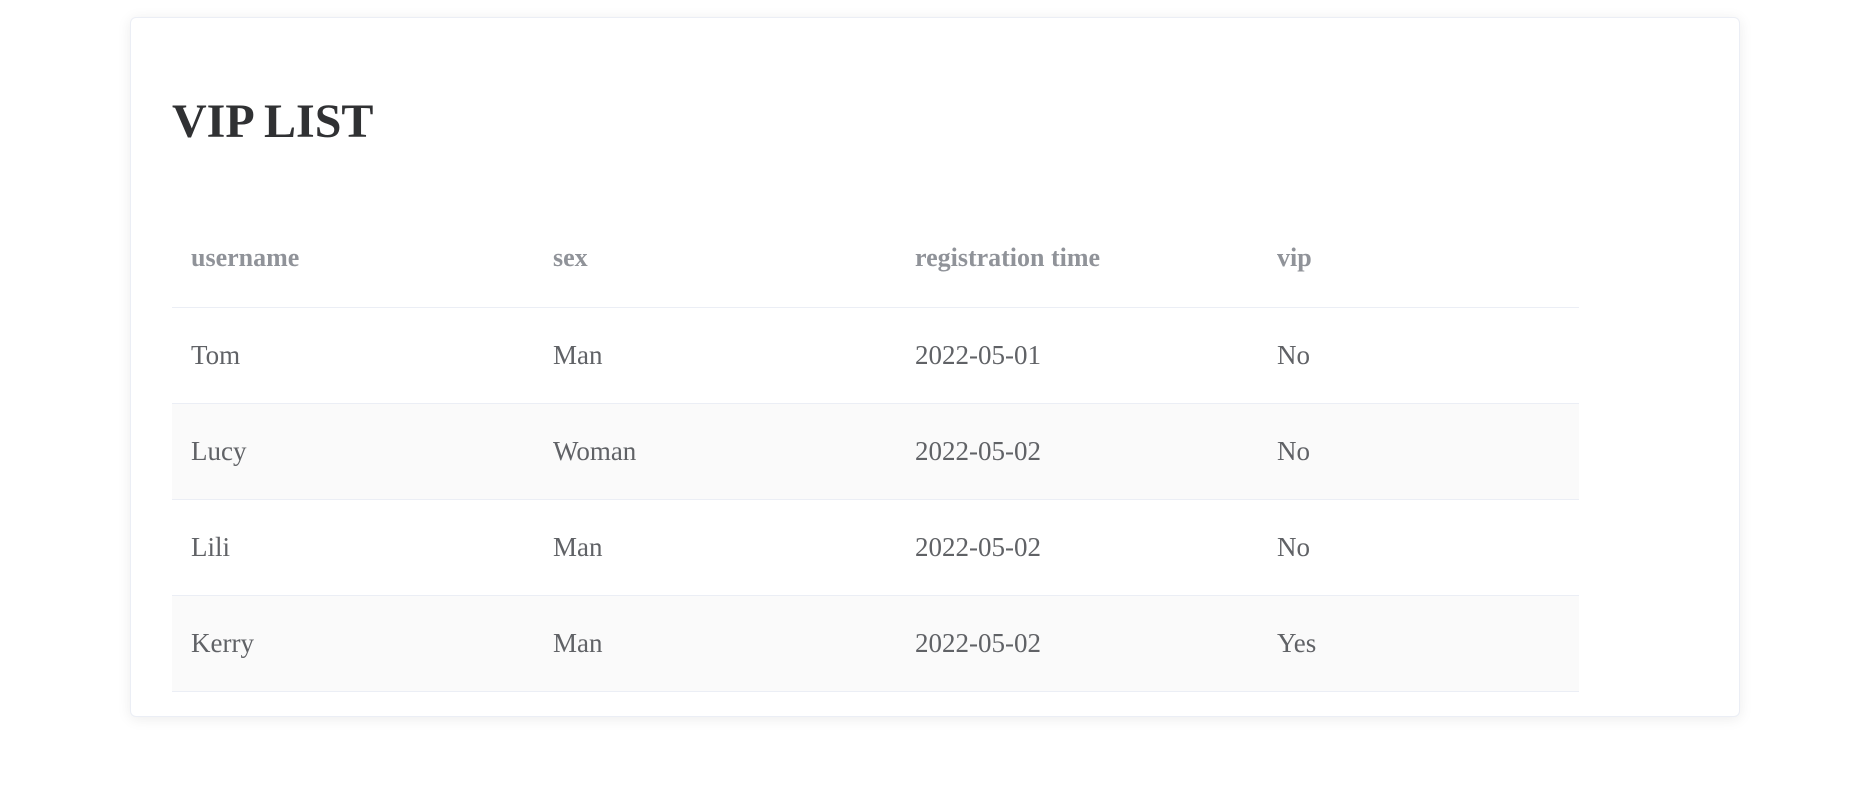 The width and height of the screenshot is (1856, 792). What do you see at coordinates (715, 451) in the screenshot?
I see `cell-sex: Woman` at bounding box center [715, 451].